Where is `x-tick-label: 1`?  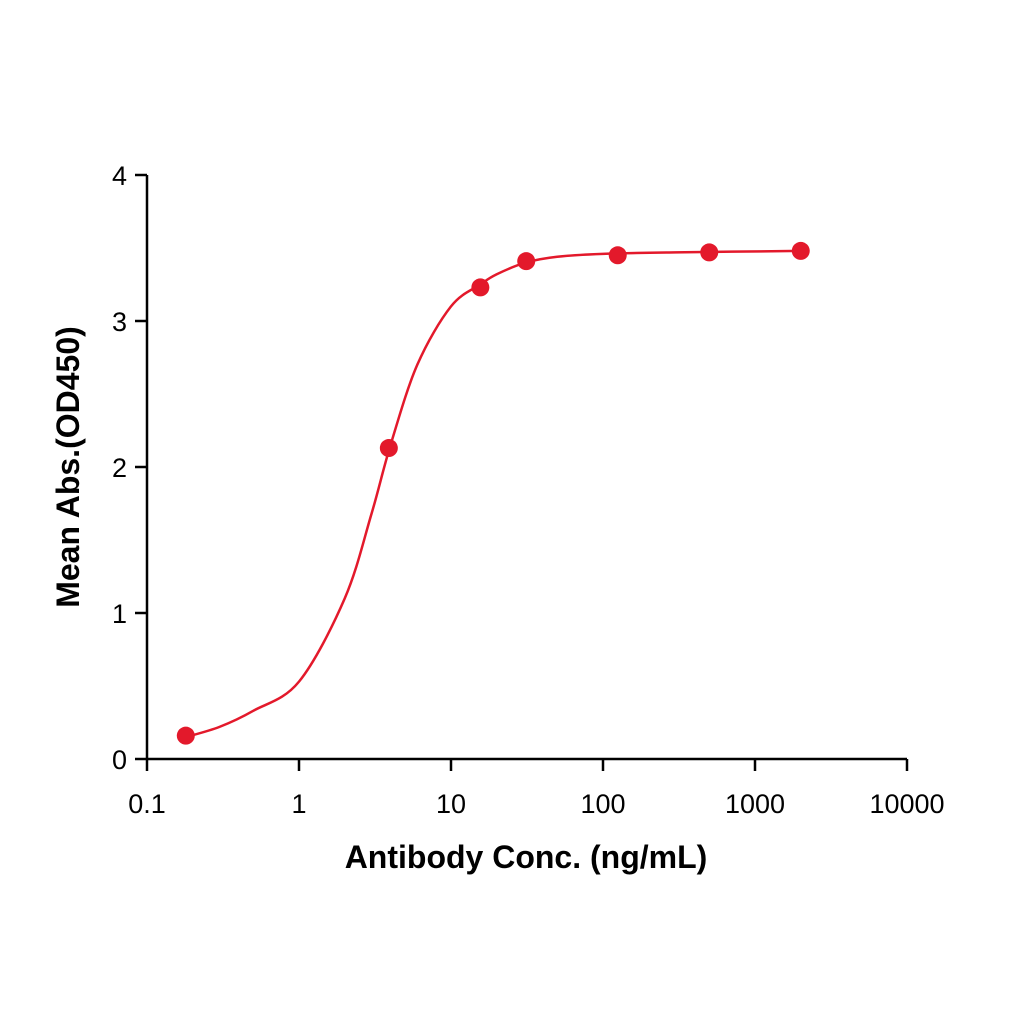
x-tick-label: 1 is located at coordinates (298, 804).